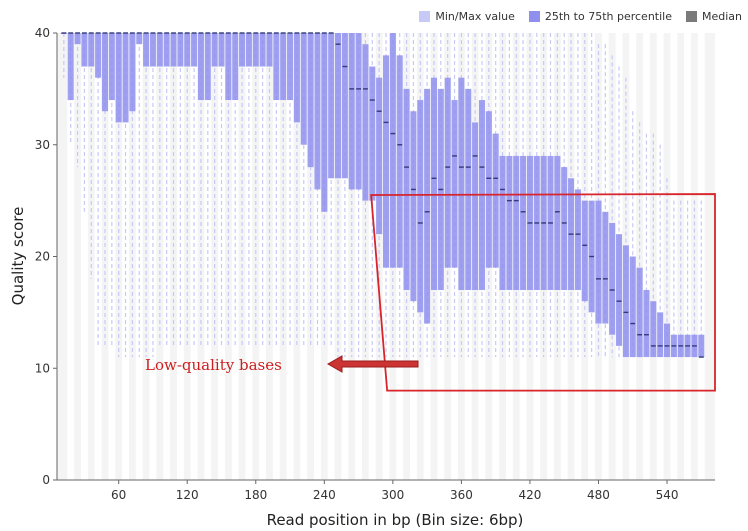  Describe the element at coordinates (425, 16) in the screenshot. I see `legend-swatch-minmax` at that location.